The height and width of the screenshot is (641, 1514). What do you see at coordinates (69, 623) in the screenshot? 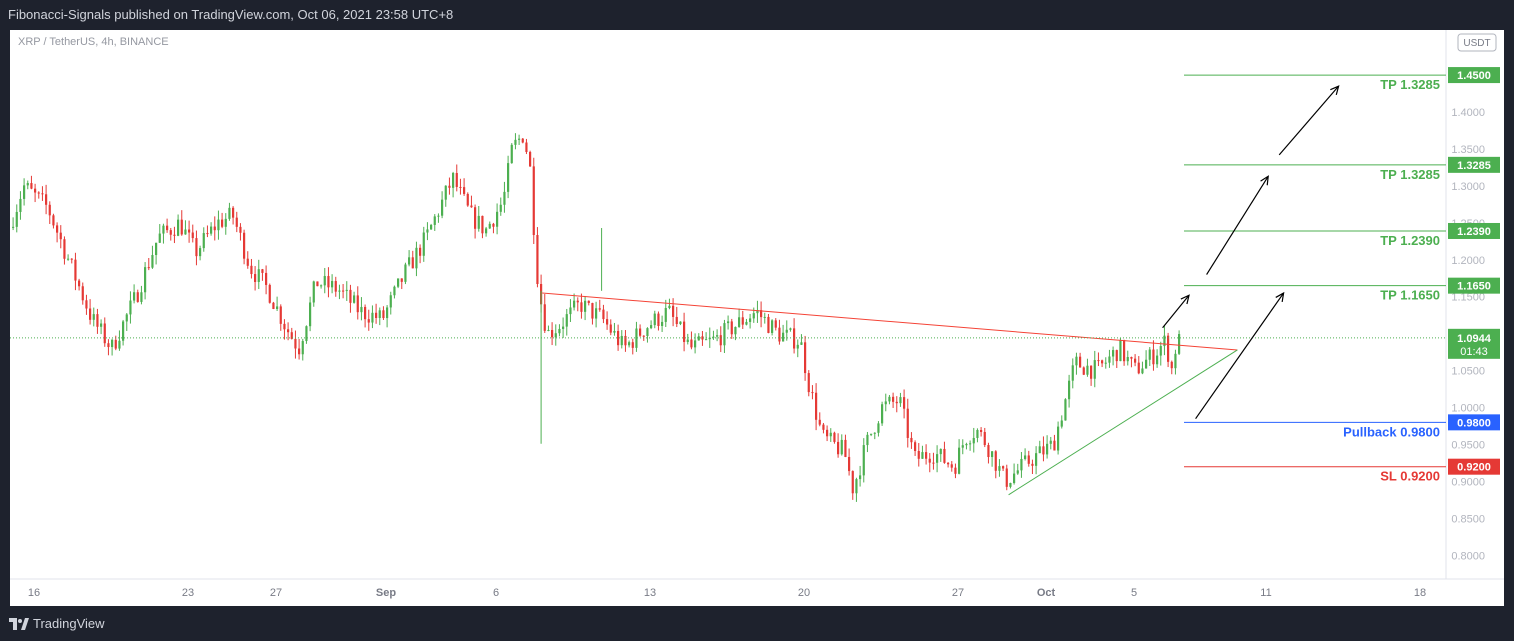
I see `tradingview-brand: TradingView` at bounding box center [69, 623].